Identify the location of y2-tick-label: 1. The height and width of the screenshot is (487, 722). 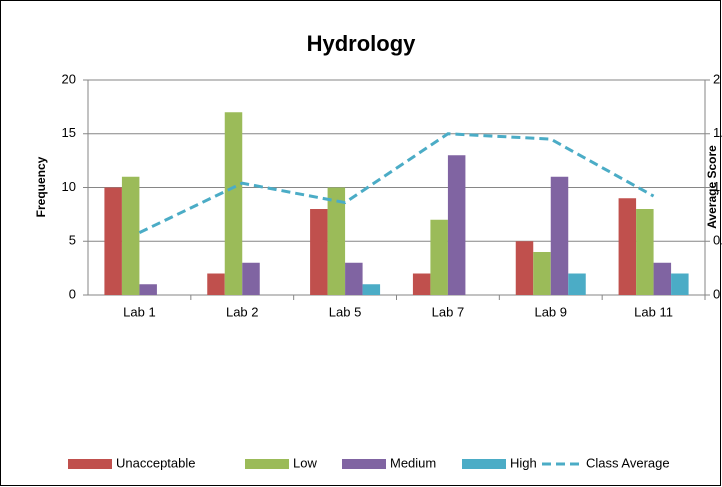
(716, 186).